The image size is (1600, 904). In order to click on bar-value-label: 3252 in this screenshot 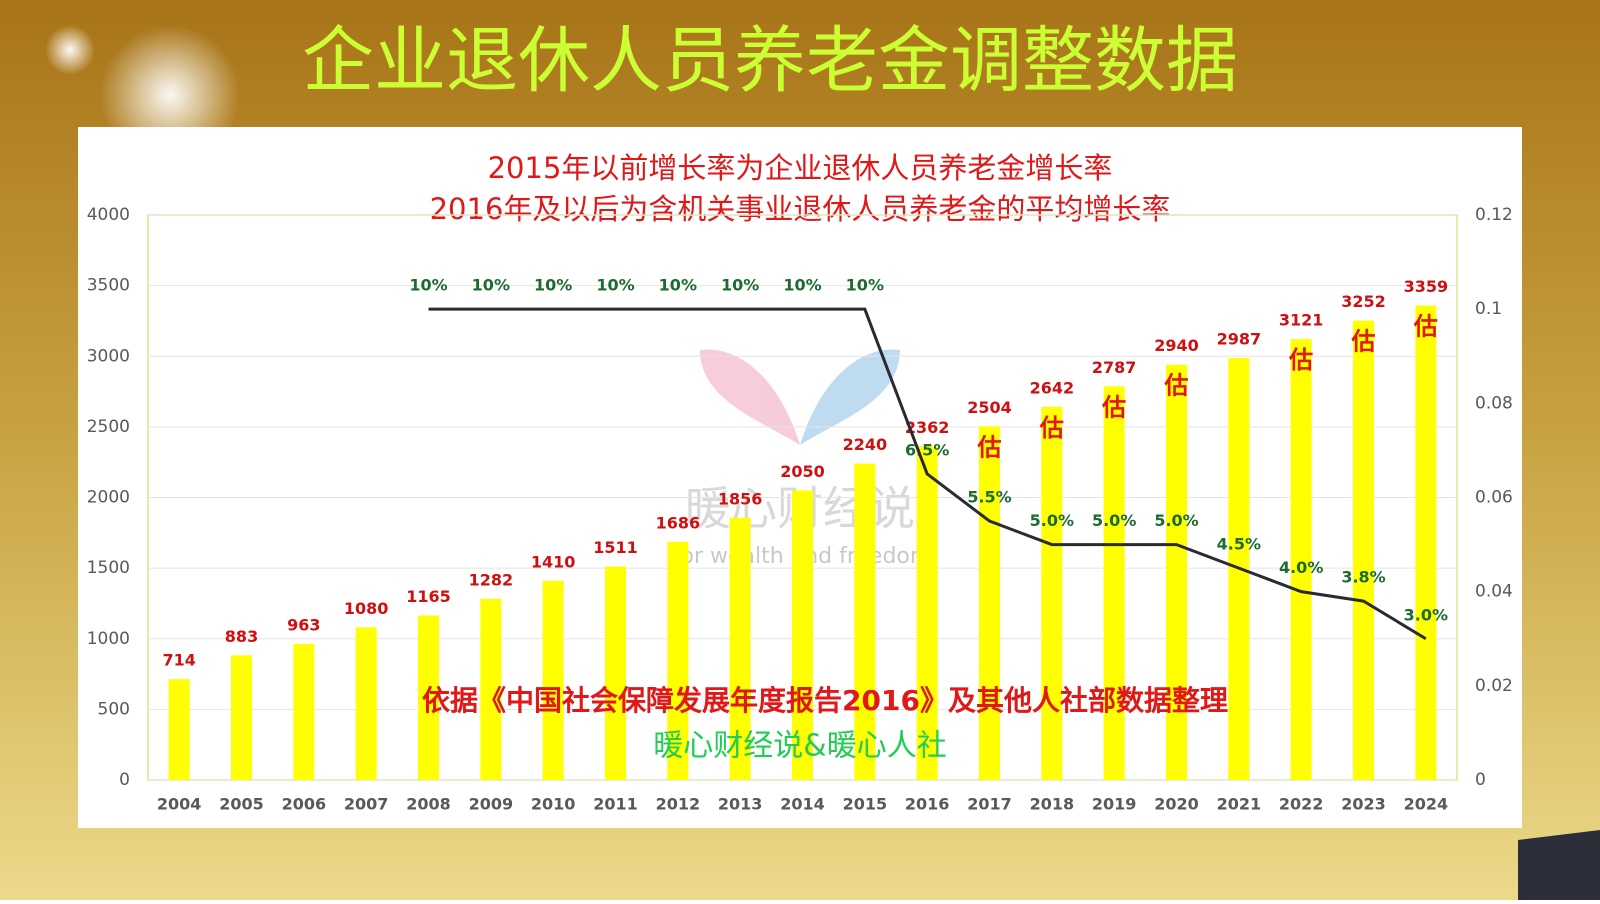, I will do `click(1363, 301)`.